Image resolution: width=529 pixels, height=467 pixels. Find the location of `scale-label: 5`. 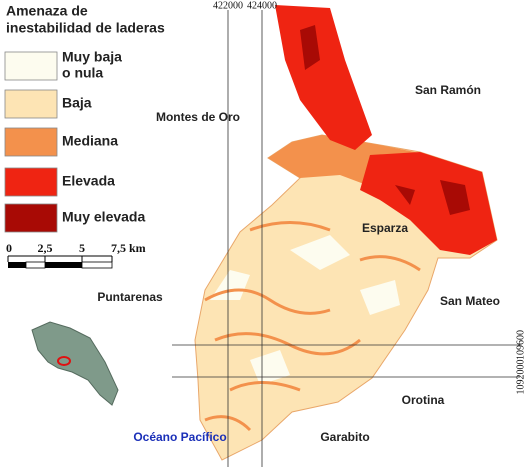

scale-label: 5 is located at coordinates (82, 248).